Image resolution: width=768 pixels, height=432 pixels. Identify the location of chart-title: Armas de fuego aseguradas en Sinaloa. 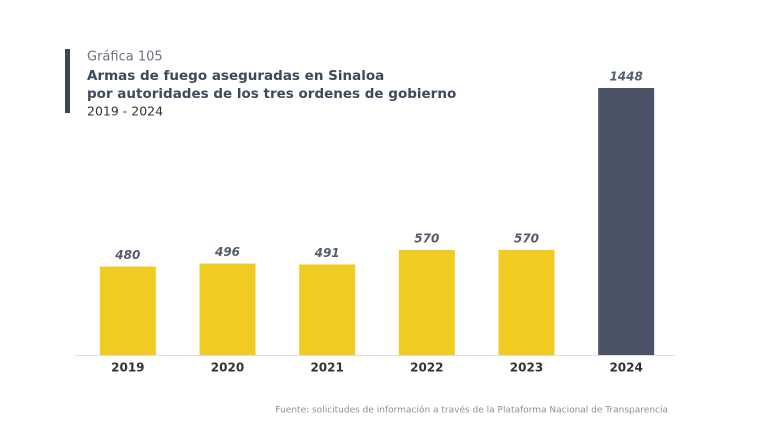
(235, 76).